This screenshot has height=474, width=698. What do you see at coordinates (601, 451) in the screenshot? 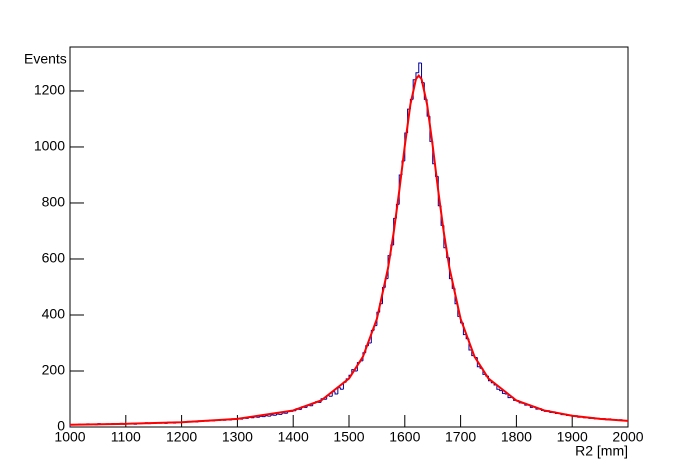
I see `x-axis-title: R2 [mm]` at bounding box center [601, 451].